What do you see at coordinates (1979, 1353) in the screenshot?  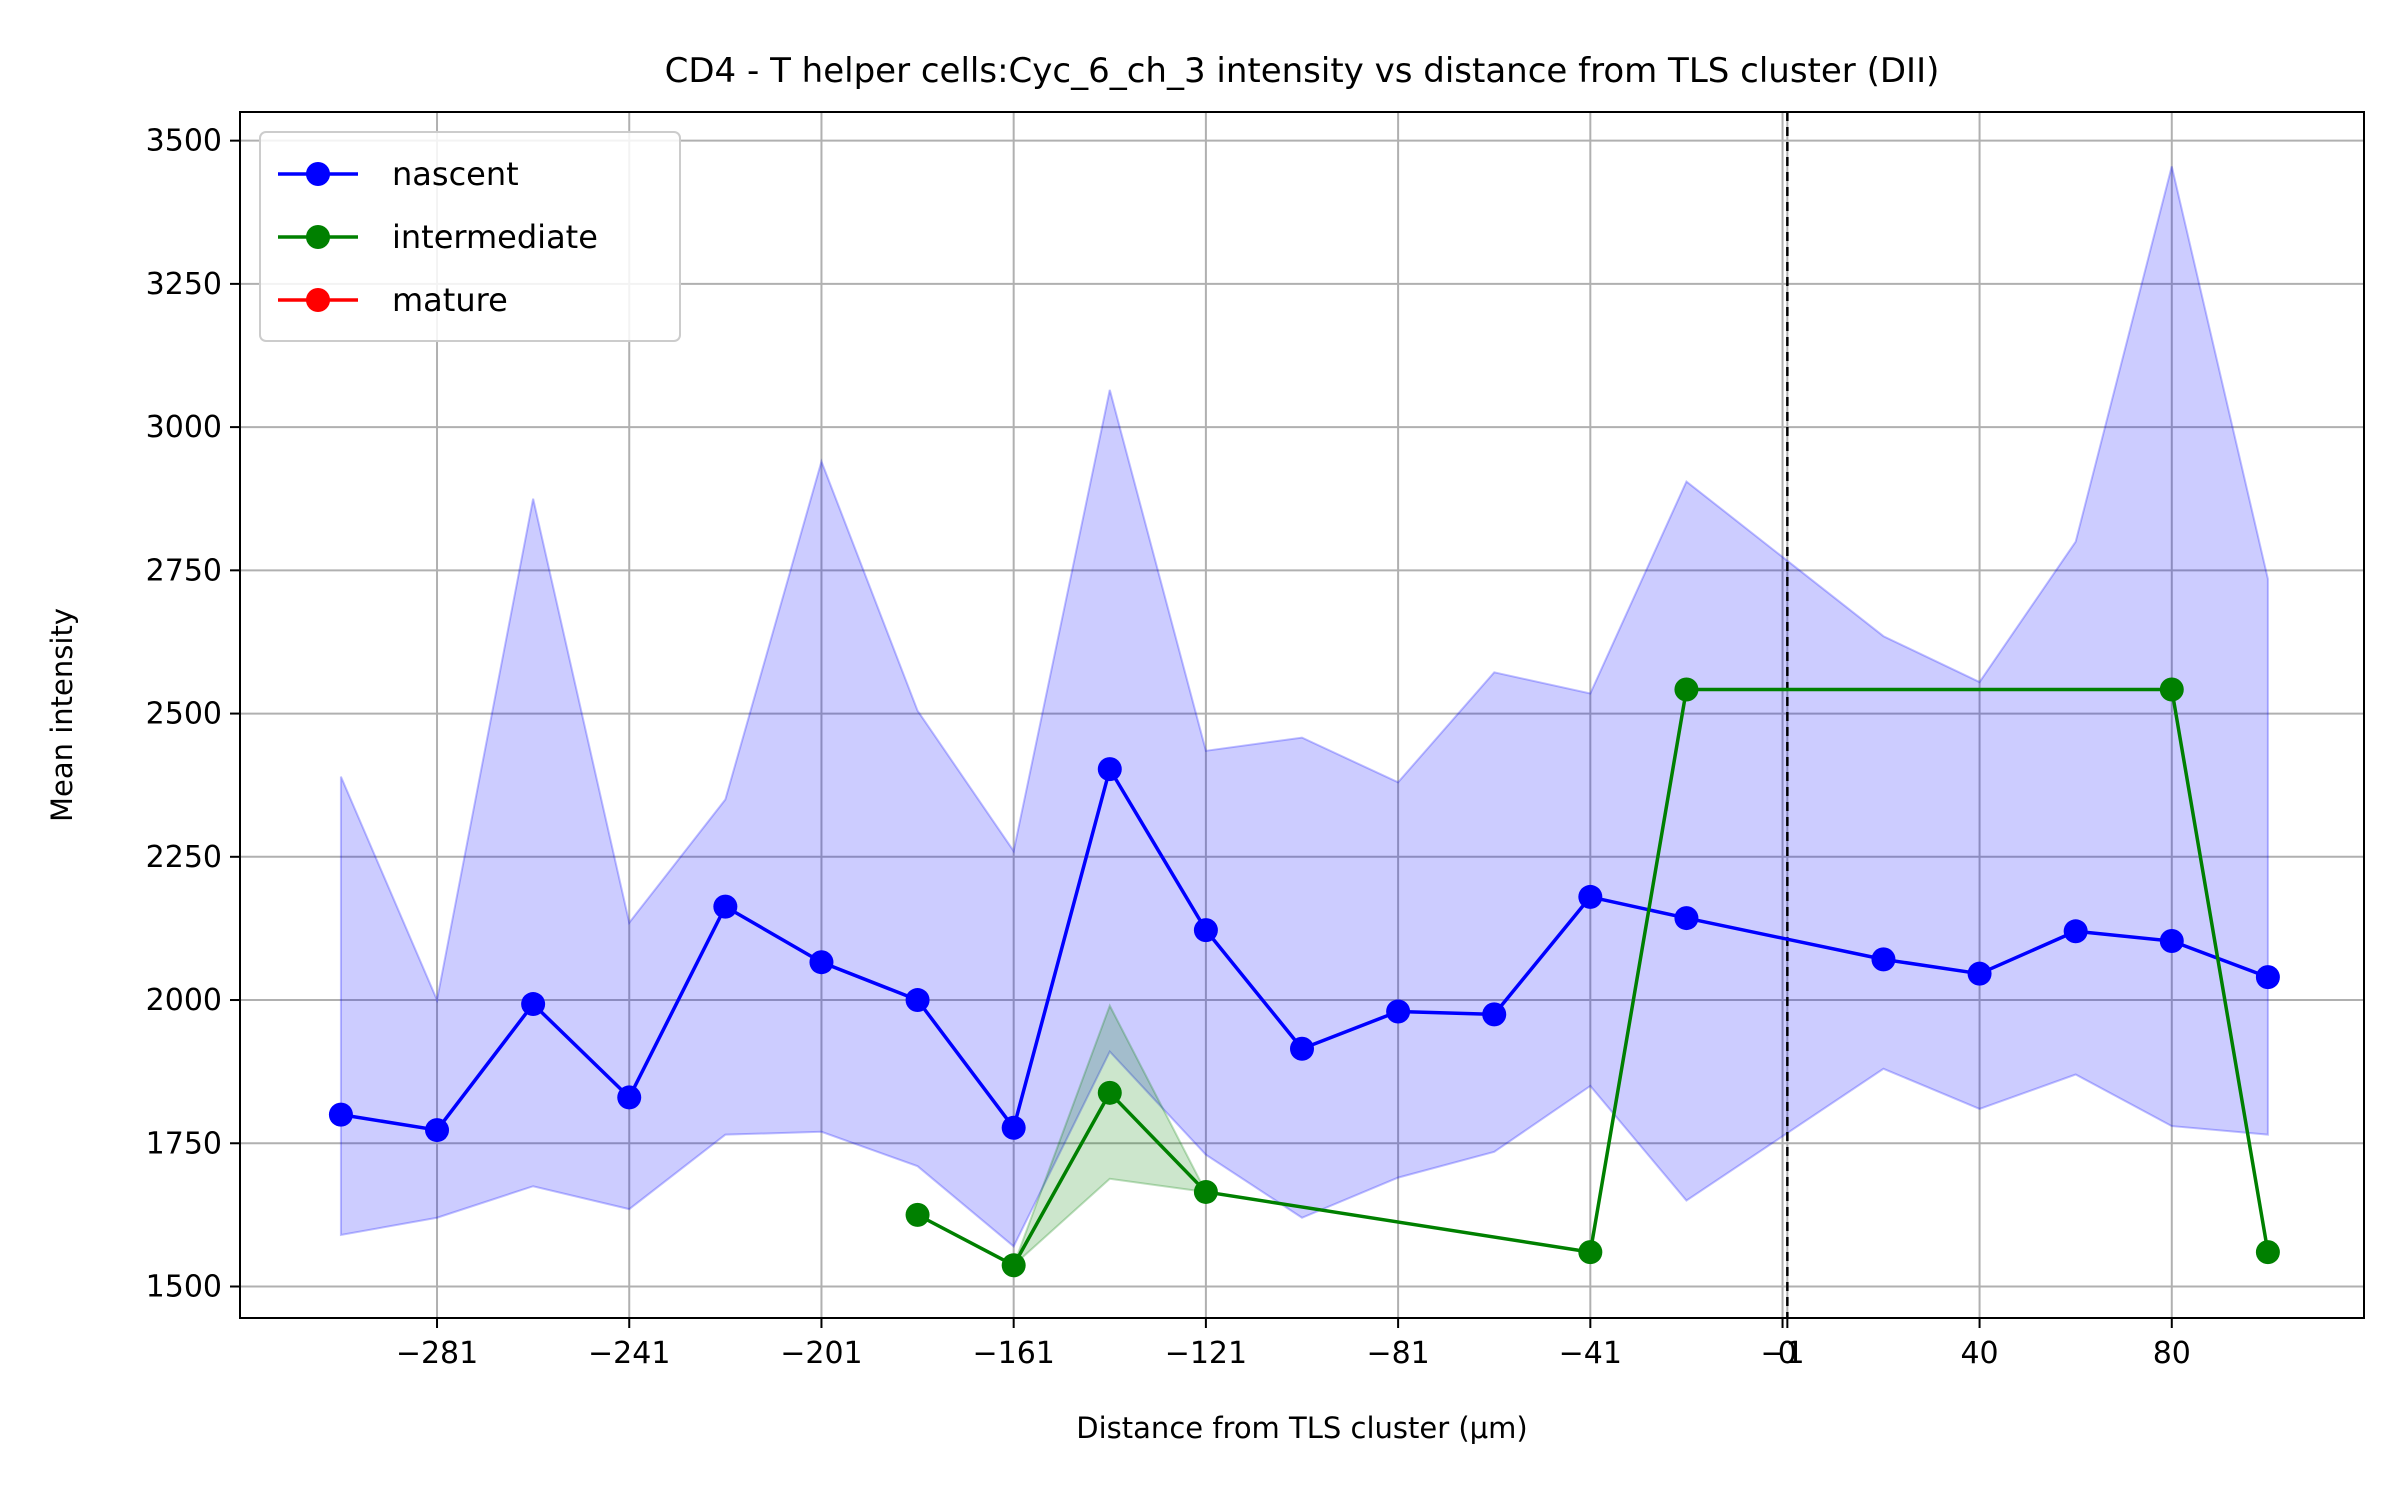 I see `x-tick-label: 40` at bounding box center [1979, 1353].